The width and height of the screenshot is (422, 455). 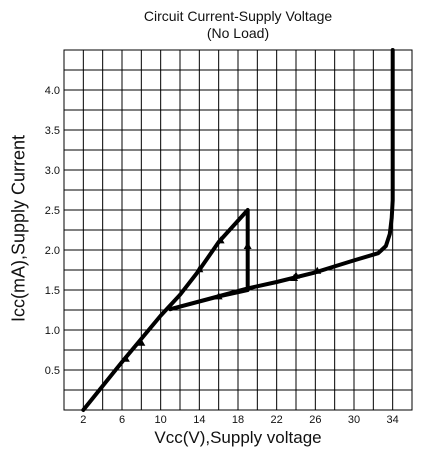 What do you see at coordinates (199, 420) in the screenshot?
I see `x-tick-label: 14` at bounding box center [199, 420].